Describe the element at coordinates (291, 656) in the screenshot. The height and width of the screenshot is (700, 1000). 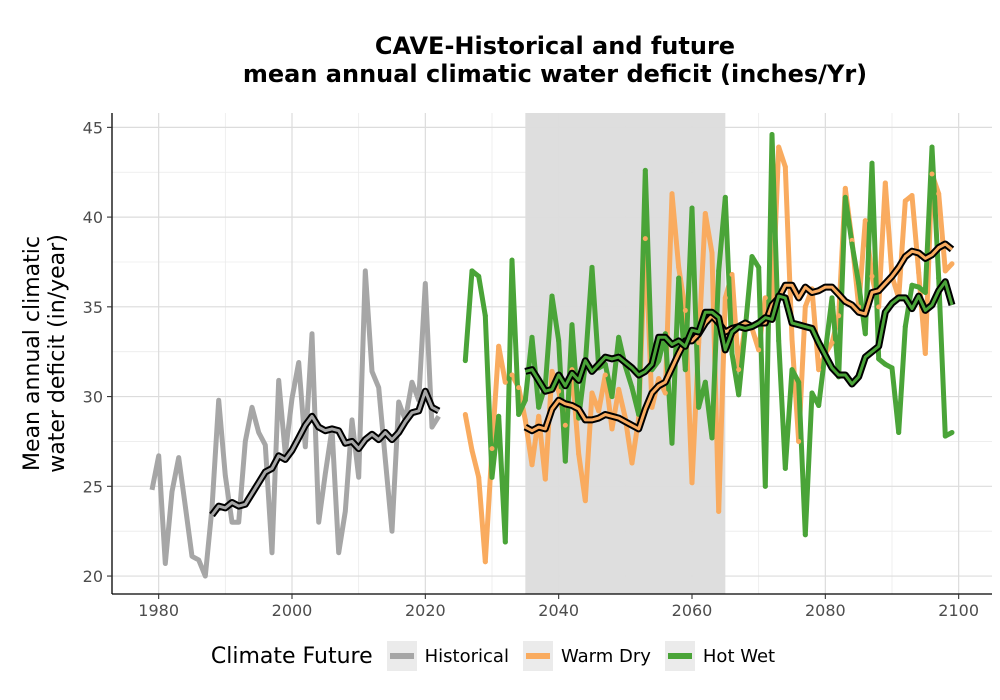
I see `legend-title: Climate Future` at that location.